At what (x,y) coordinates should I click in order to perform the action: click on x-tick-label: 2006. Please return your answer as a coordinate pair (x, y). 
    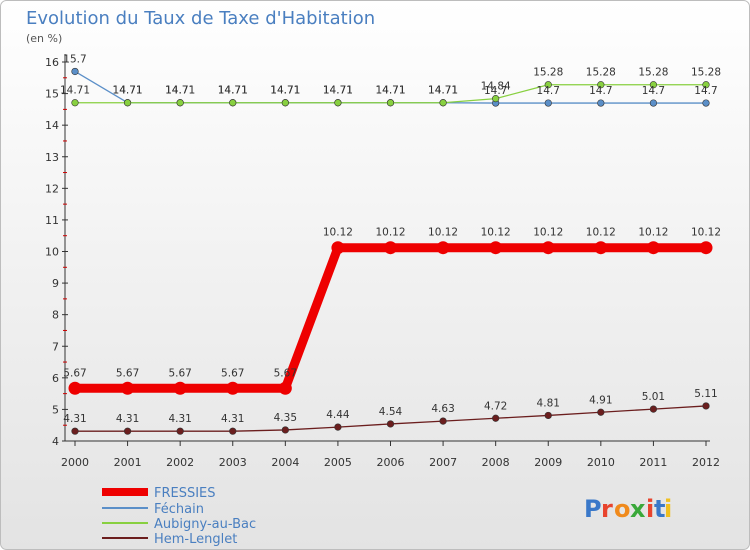
    Looking at the image, I should click on (391, 462).